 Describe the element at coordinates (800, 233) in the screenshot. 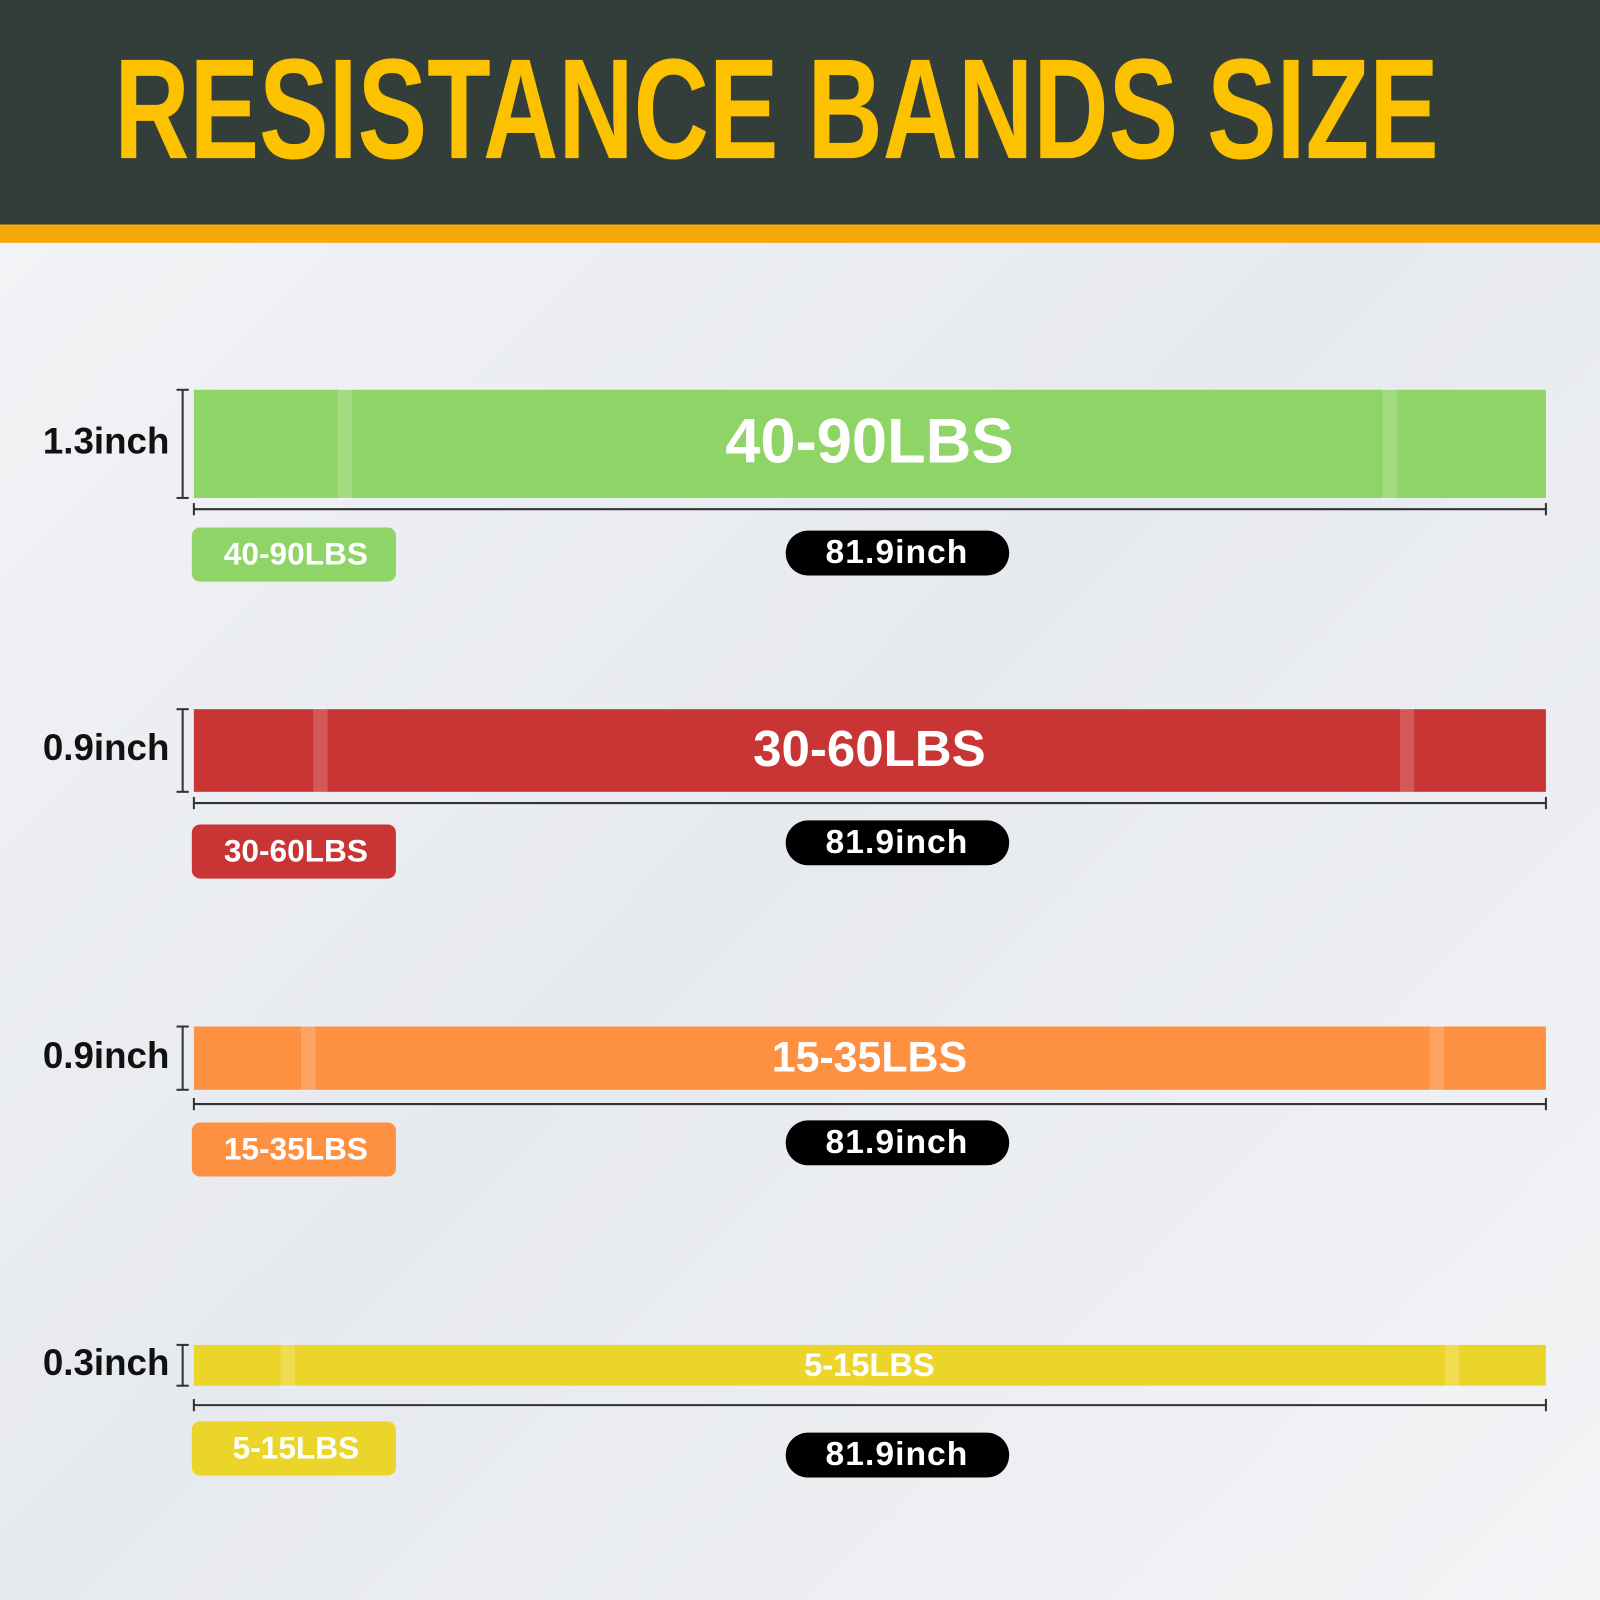

I see `header-stripe` at that location.